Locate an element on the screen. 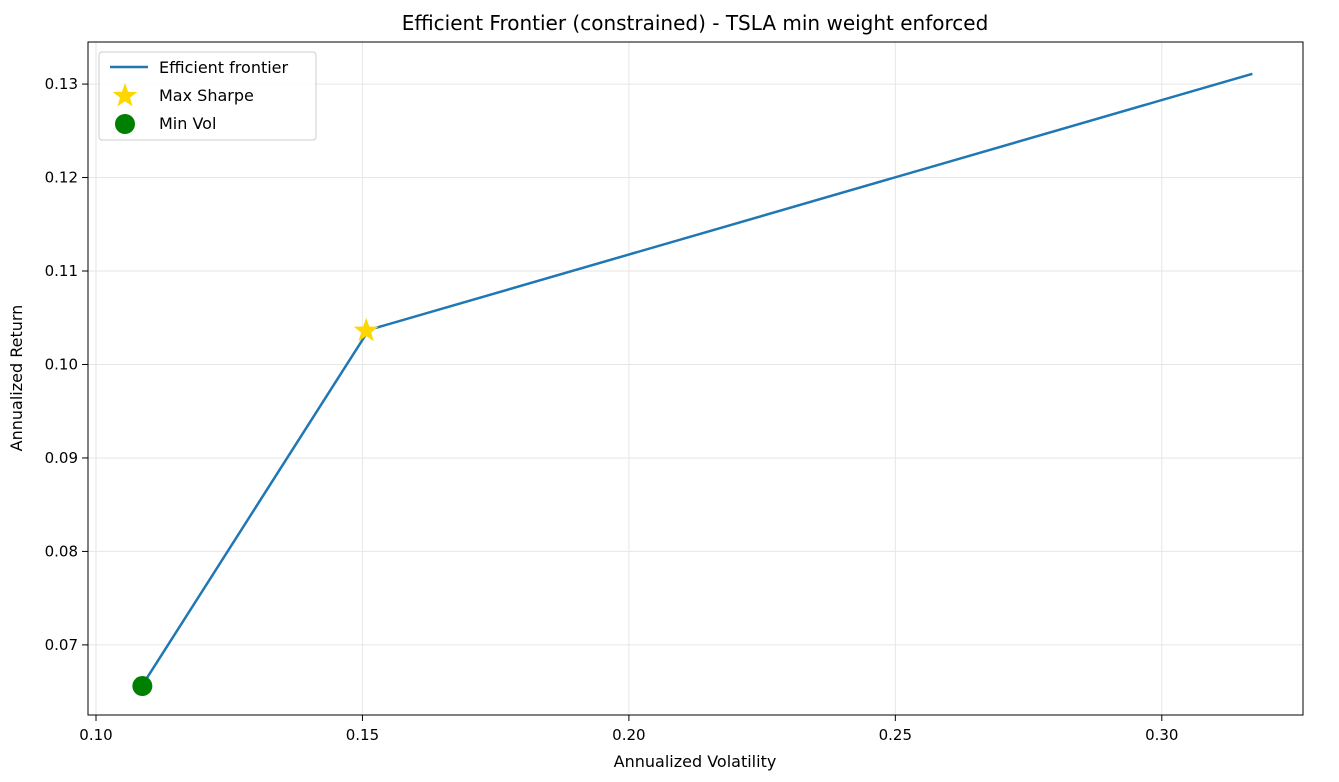  legend: Efficient frontier Max Sharpe Min Vol is located at coordinates (207, 96).